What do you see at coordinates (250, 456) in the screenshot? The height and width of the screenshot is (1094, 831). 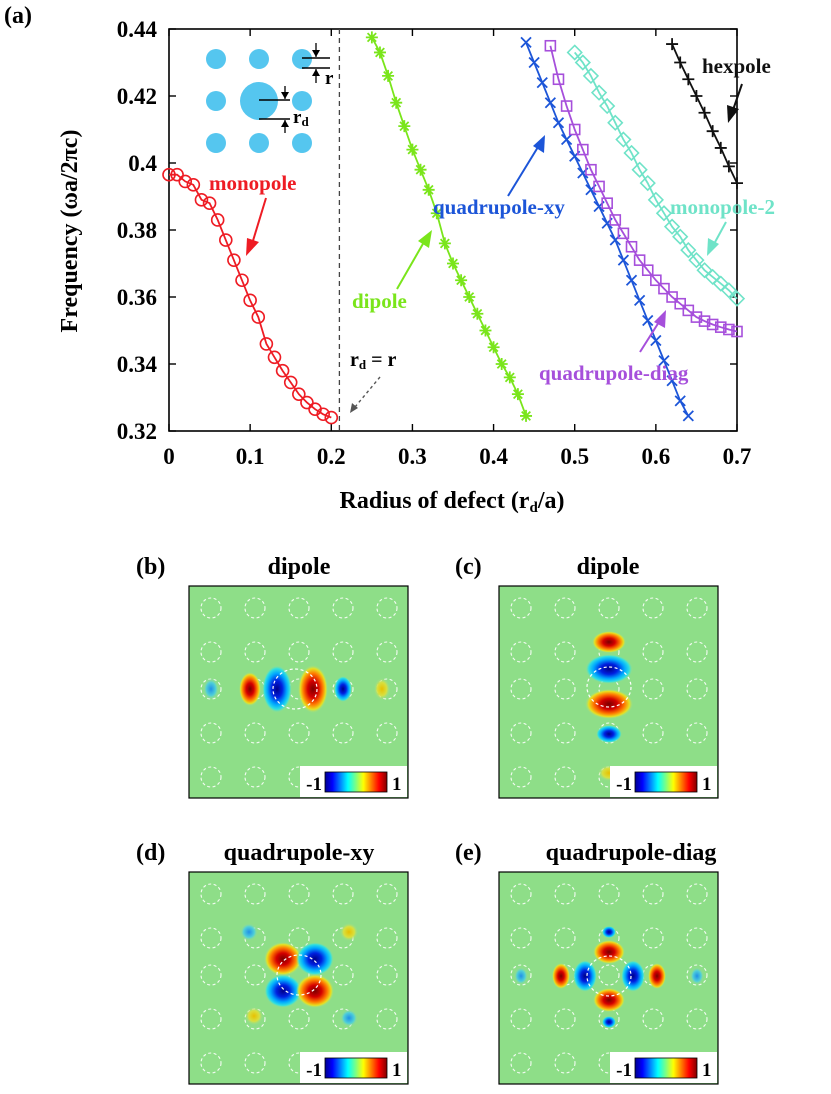 I see `x-tick-label: 0.1` at bounding box center [250, 456].